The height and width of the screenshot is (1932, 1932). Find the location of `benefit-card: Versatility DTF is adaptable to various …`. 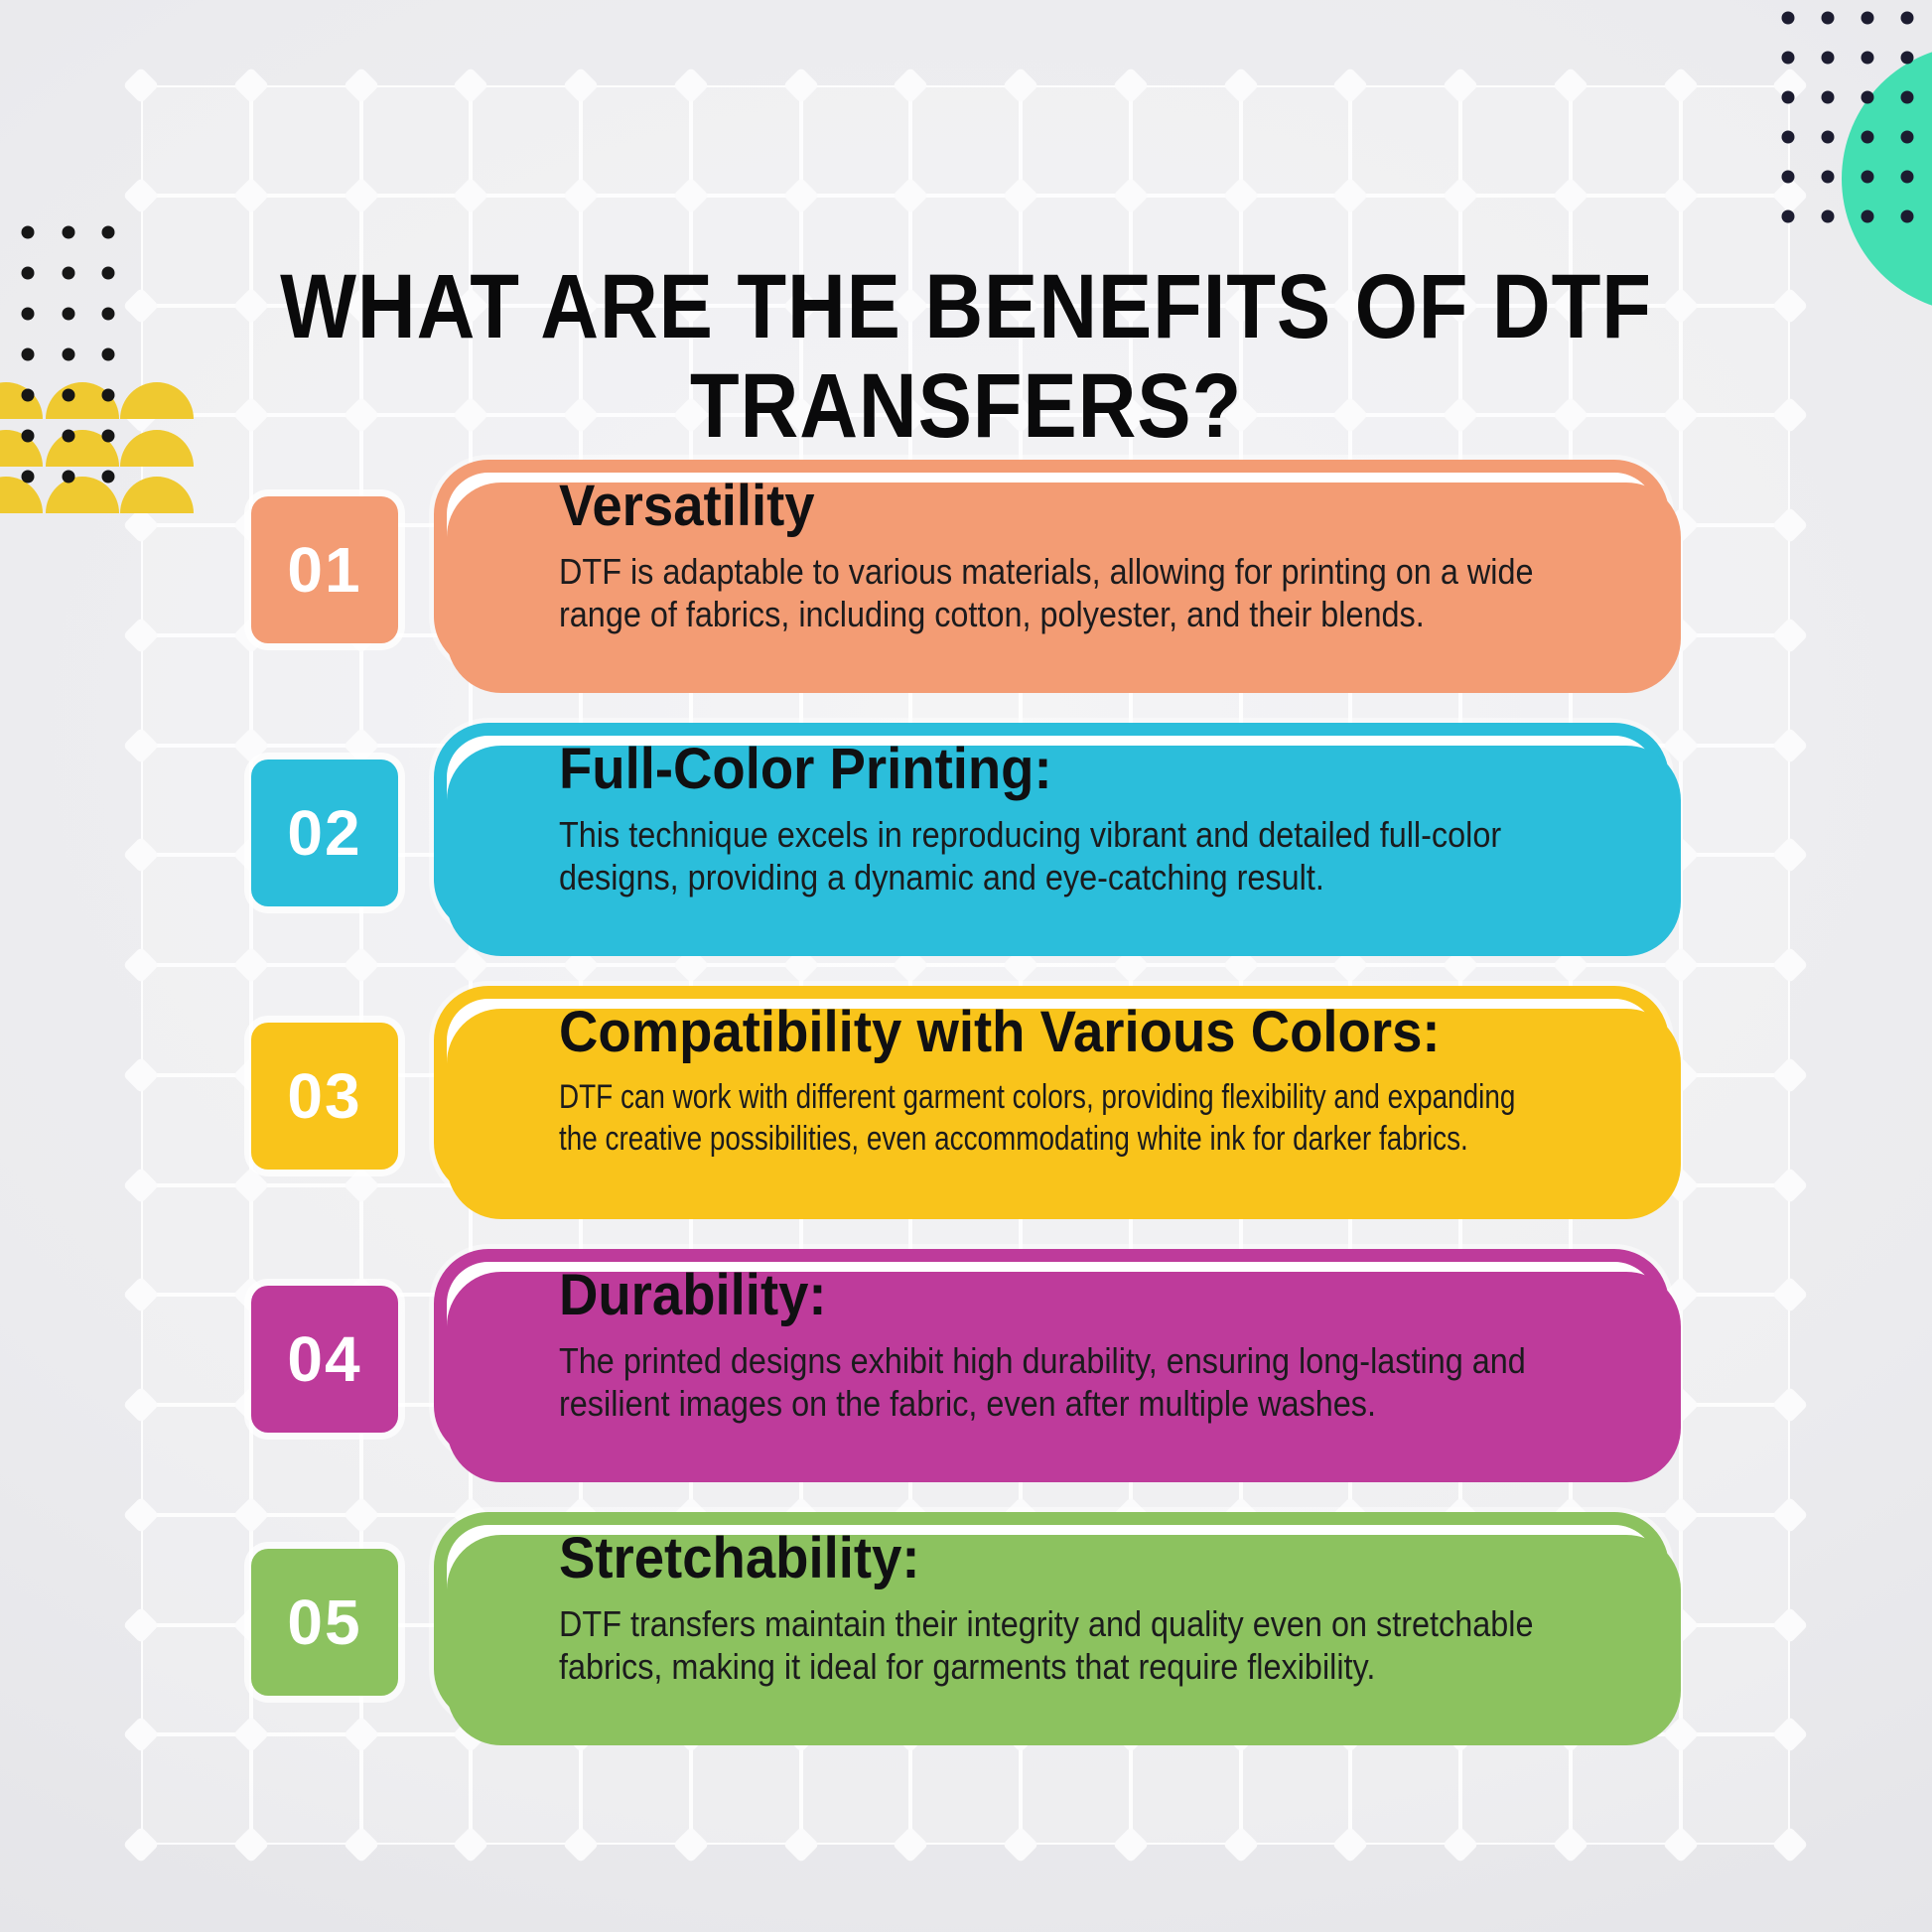

benefit-card: Versatility DTF is adaptable to various … is located at coordinates (1058, 577).